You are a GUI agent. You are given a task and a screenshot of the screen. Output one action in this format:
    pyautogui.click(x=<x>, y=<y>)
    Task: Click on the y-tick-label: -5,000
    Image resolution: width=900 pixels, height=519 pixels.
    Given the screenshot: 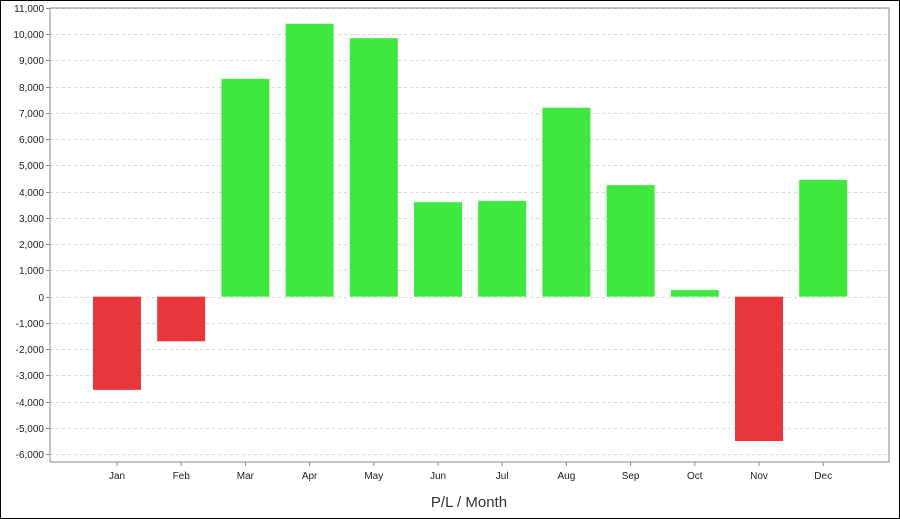 What is the action you would take?
    pyautogui.click(x=30, y=429)
    